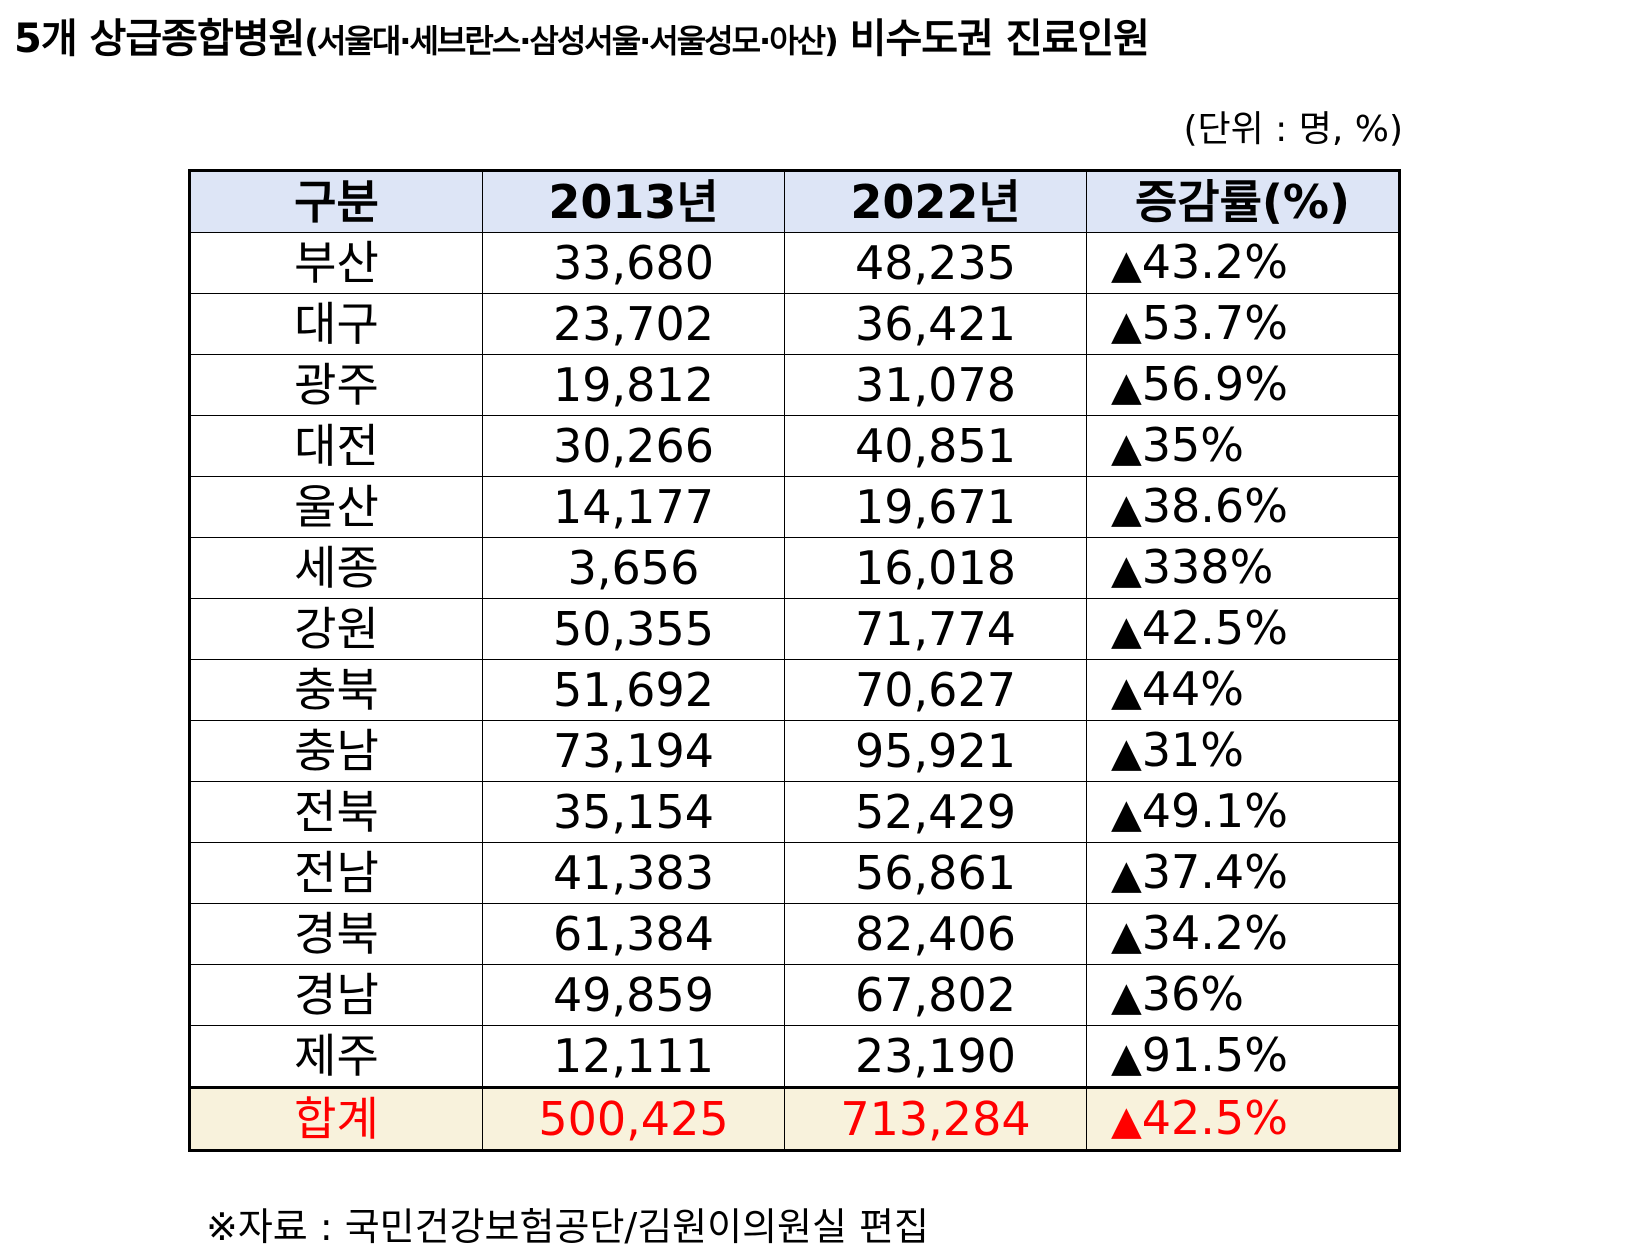  Describe the element at coordinates (1214, 322) in the screenshot. I see `change-rate-value: 53.7%` at that location.